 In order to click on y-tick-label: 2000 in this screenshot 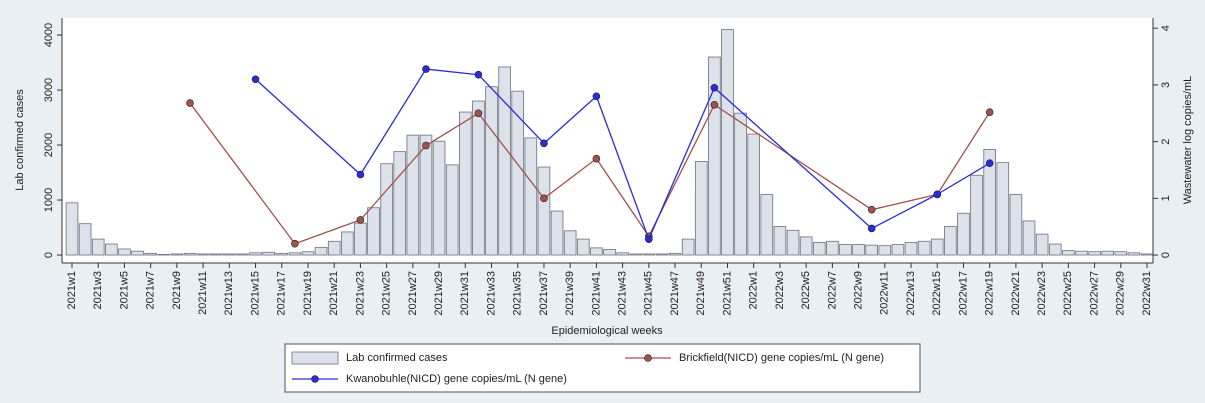, I will do `click(49, 145)`.